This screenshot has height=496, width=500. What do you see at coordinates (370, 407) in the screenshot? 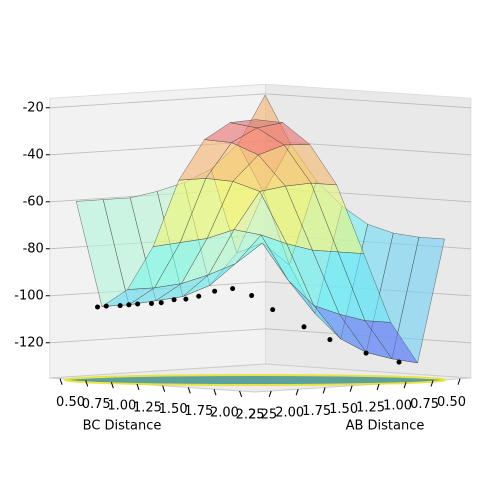
I see `x-tick-label: 1.25` at bounding box center [370, 407].